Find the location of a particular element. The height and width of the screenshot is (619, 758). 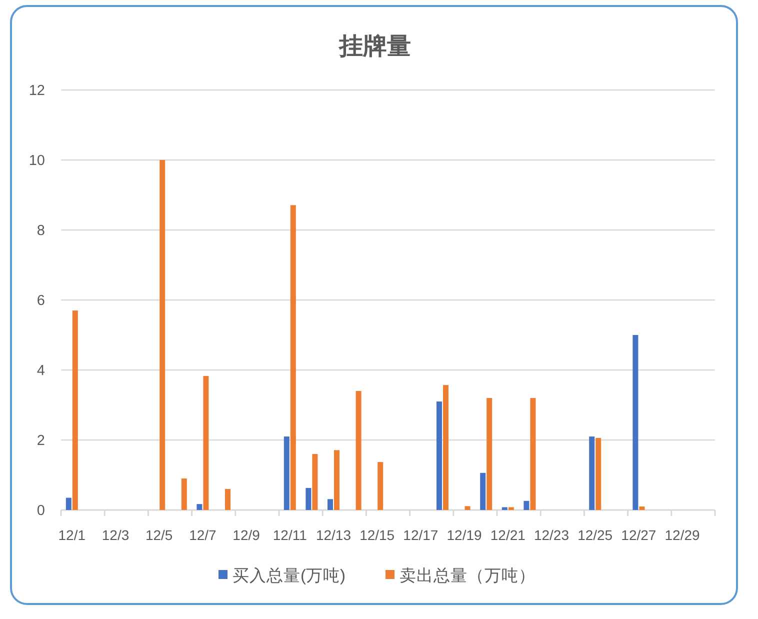

legend-label: 买入总量(万吨) is located at coordinates (289, 575).